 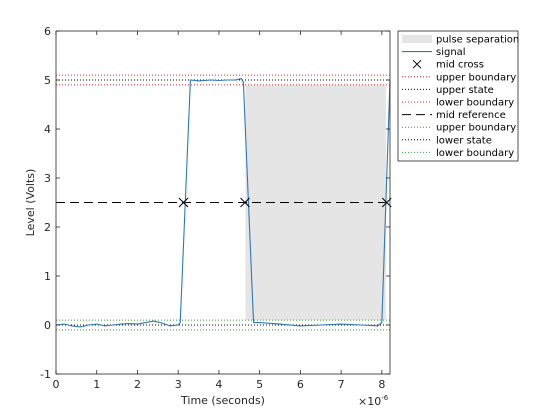 I want to click on y-tick-label: -1, so click(x=45, y=374).